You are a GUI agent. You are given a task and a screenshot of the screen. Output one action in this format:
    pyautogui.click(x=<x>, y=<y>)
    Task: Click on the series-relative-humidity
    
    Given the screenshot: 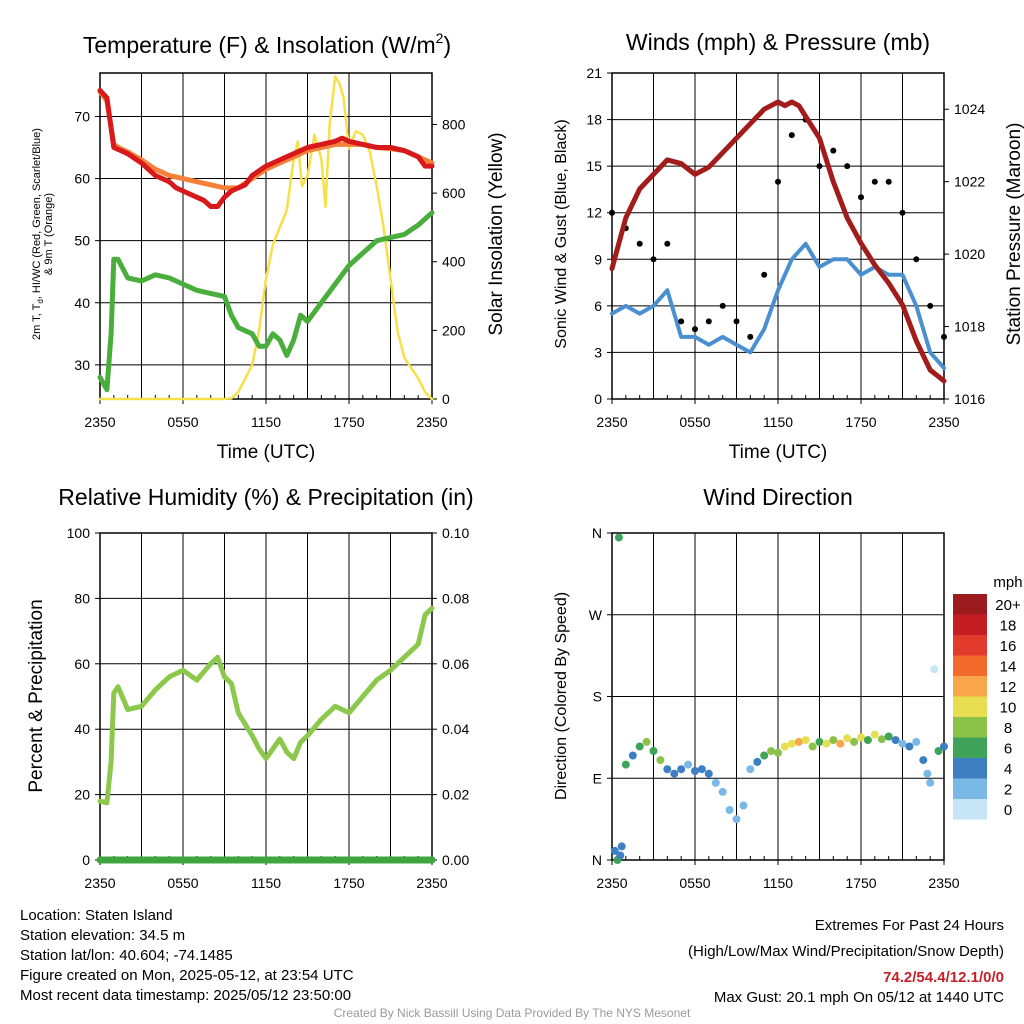 What is the action you would take?
    pyautogui.click(x=266, y=705)
    